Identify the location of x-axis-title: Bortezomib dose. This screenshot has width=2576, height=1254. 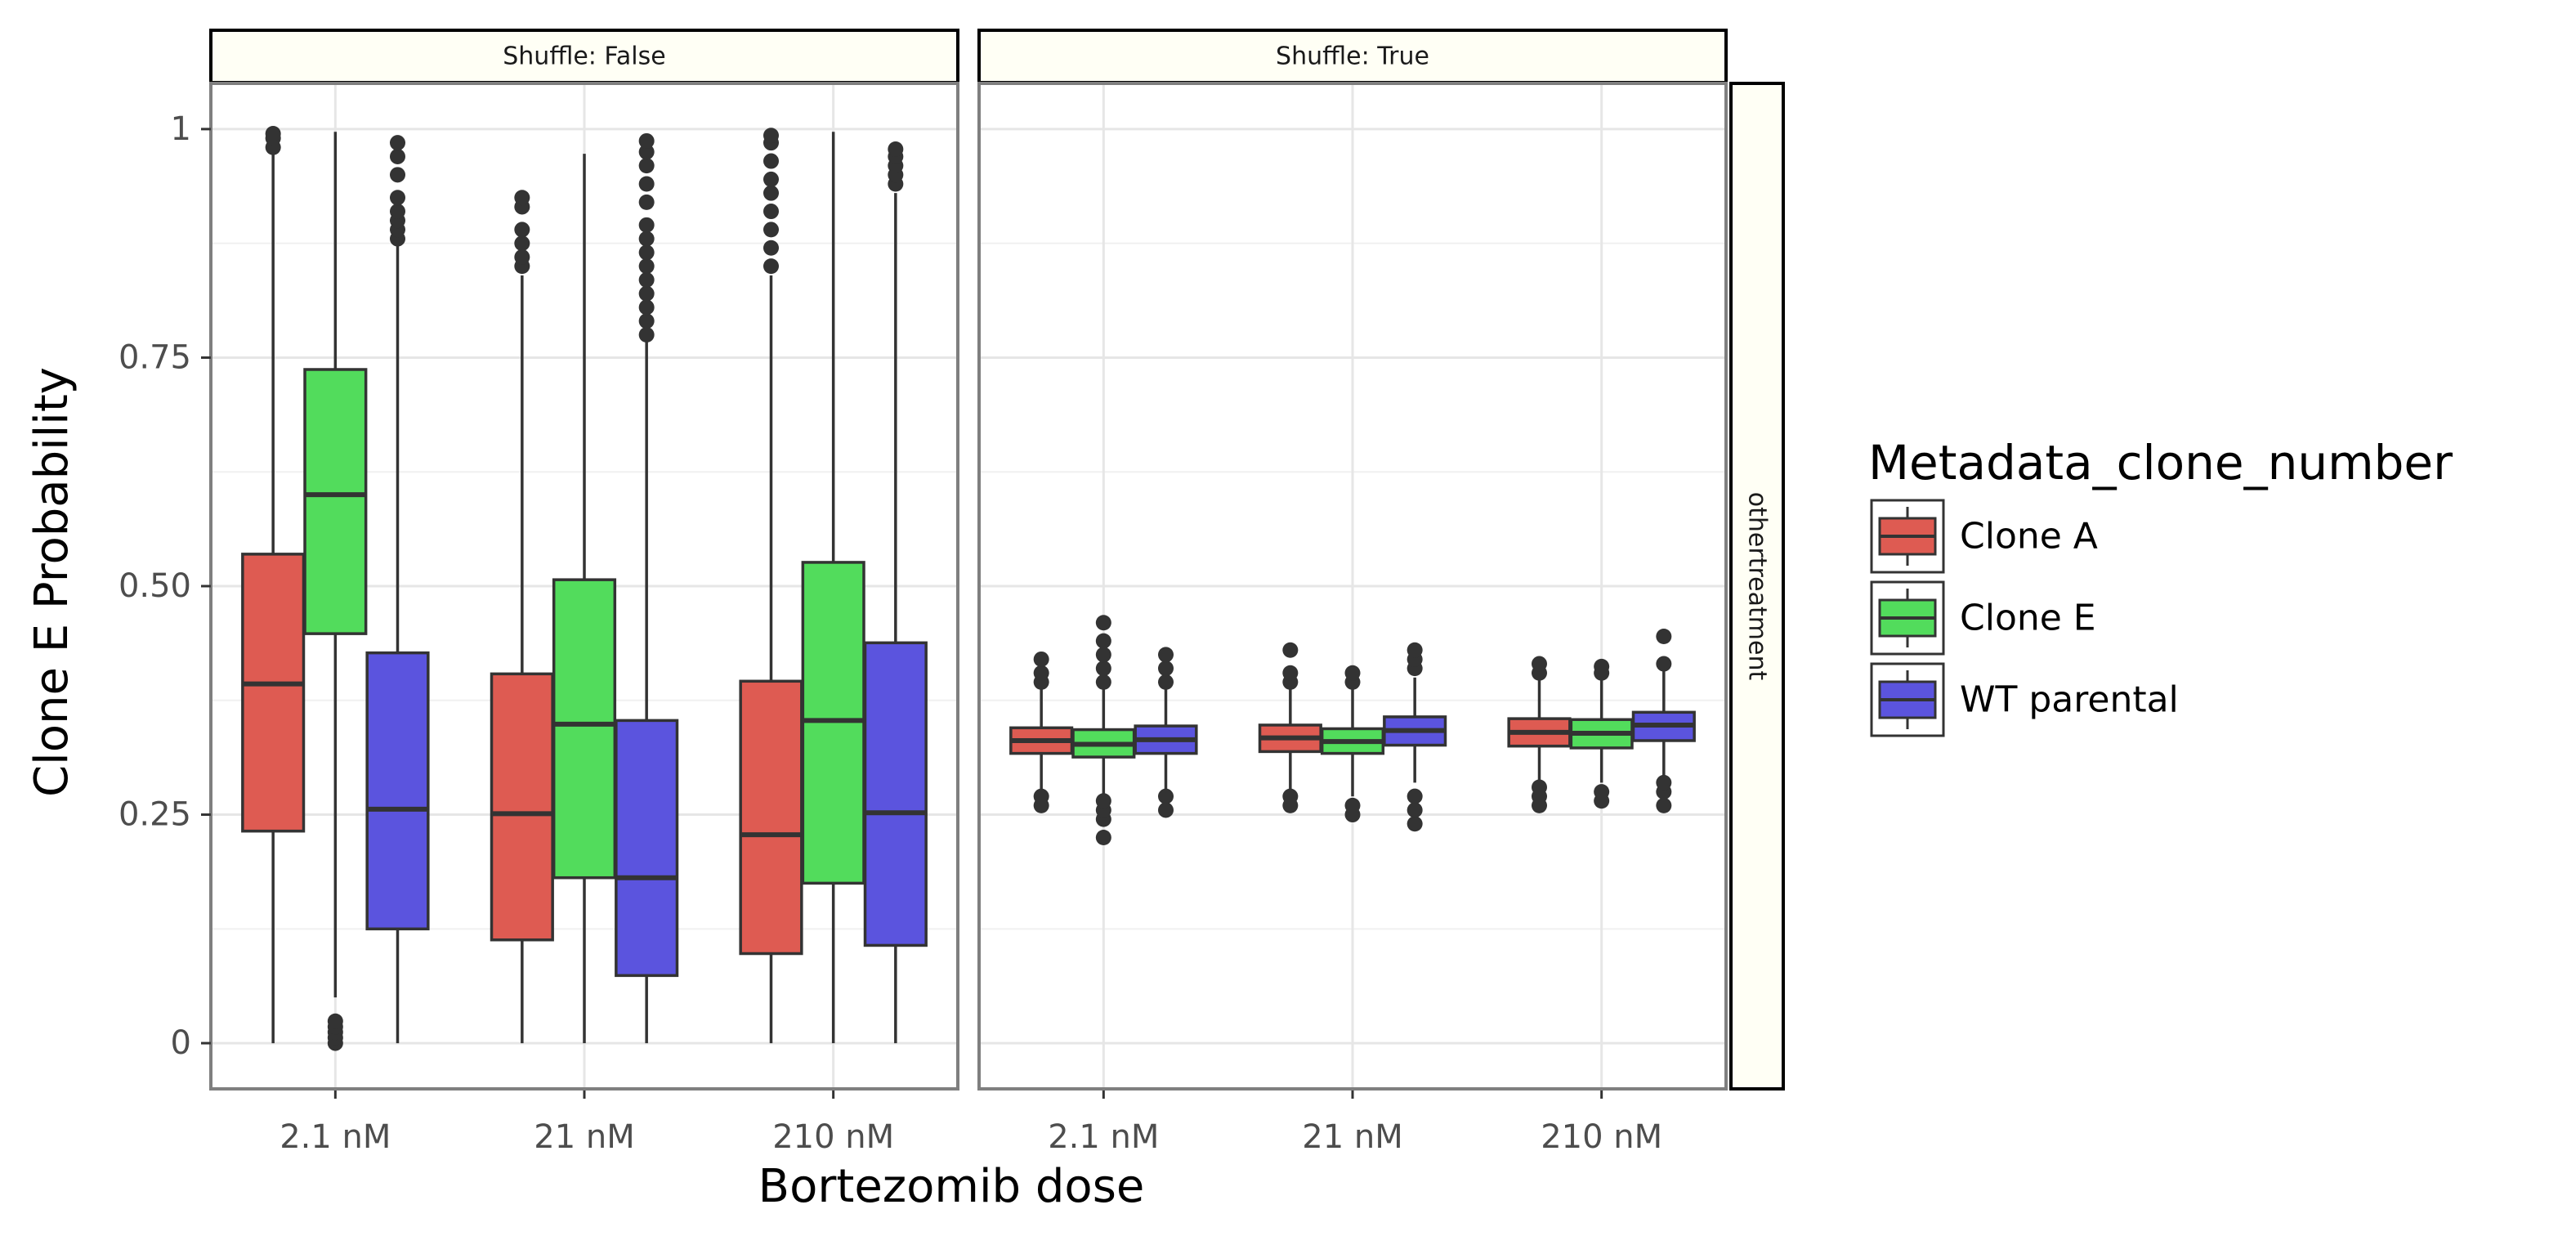
(951, 1186).